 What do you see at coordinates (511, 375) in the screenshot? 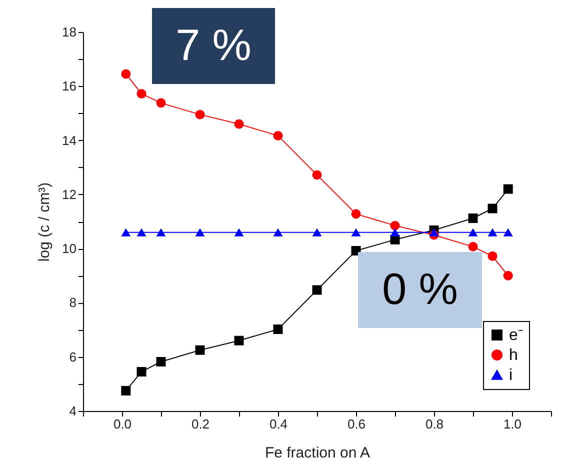
I see `legend-label: i` at bounding box center [511, 375].